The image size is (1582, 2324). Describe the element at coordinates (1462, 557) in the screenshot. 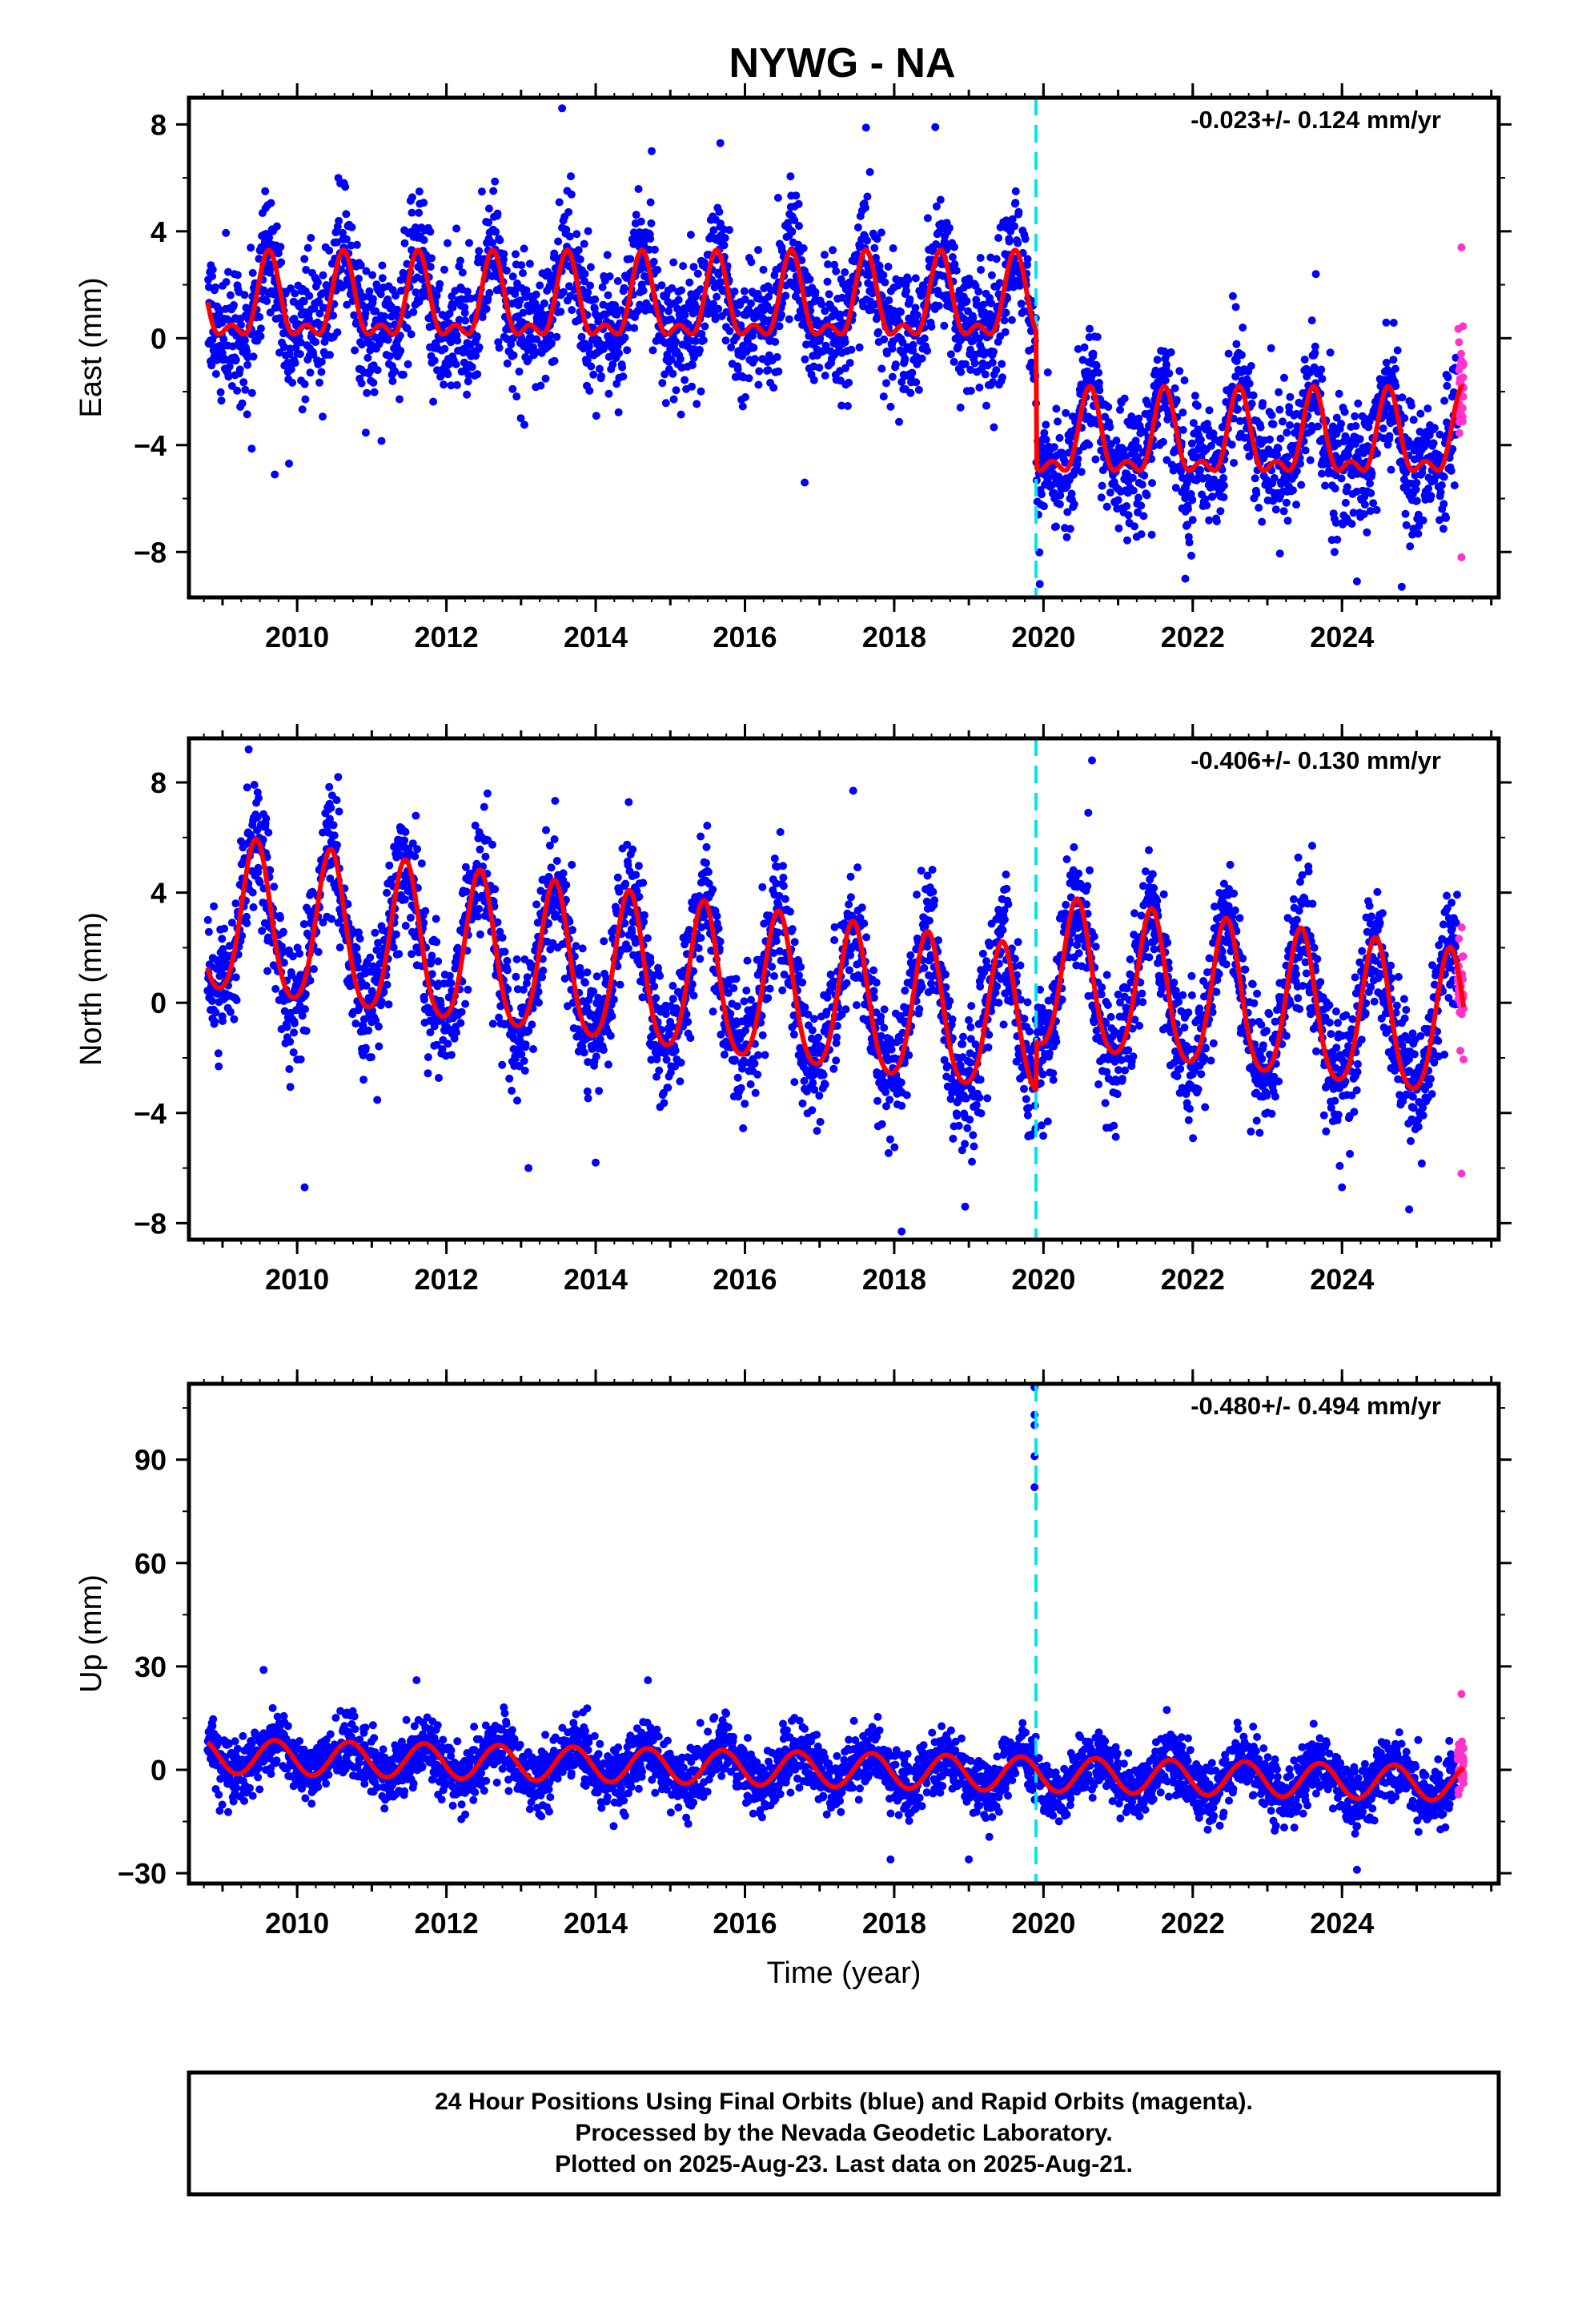

I see `east-outlier-point` at that location.